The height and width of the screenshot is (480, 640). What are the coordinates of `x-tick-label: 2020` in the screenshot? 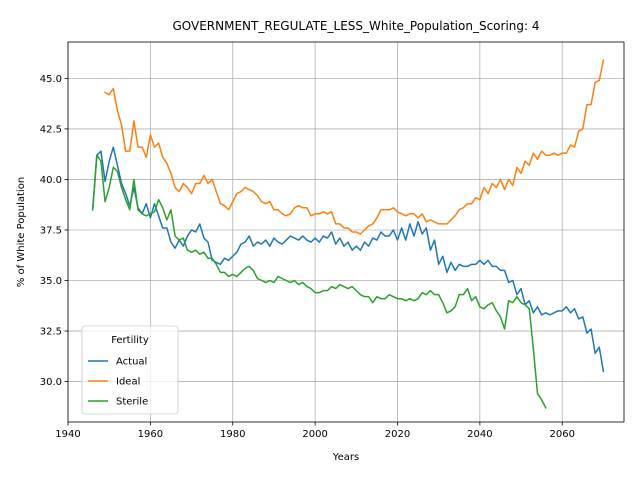 It's located at (397, 434).